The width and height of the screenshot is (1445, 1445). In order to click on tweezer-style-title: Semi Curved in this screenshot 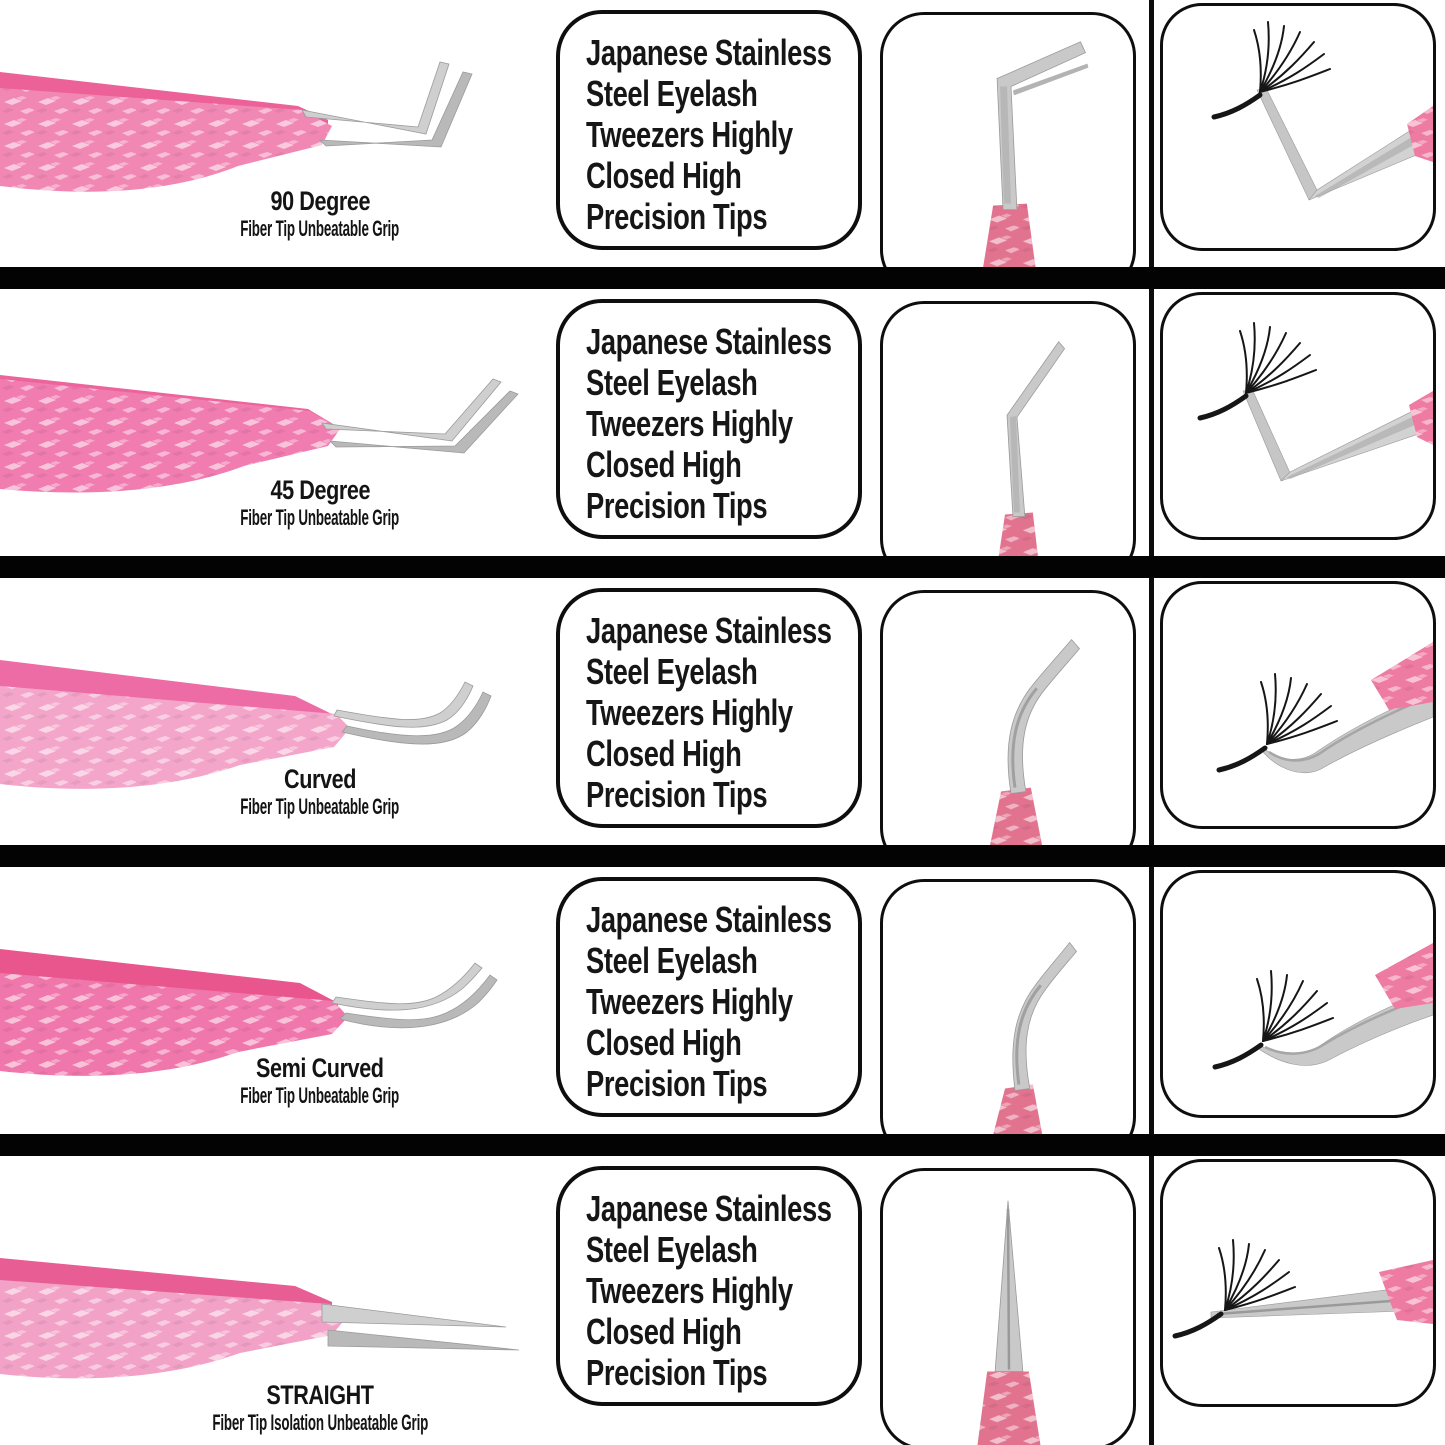, I will do `click(320, 1068)`.